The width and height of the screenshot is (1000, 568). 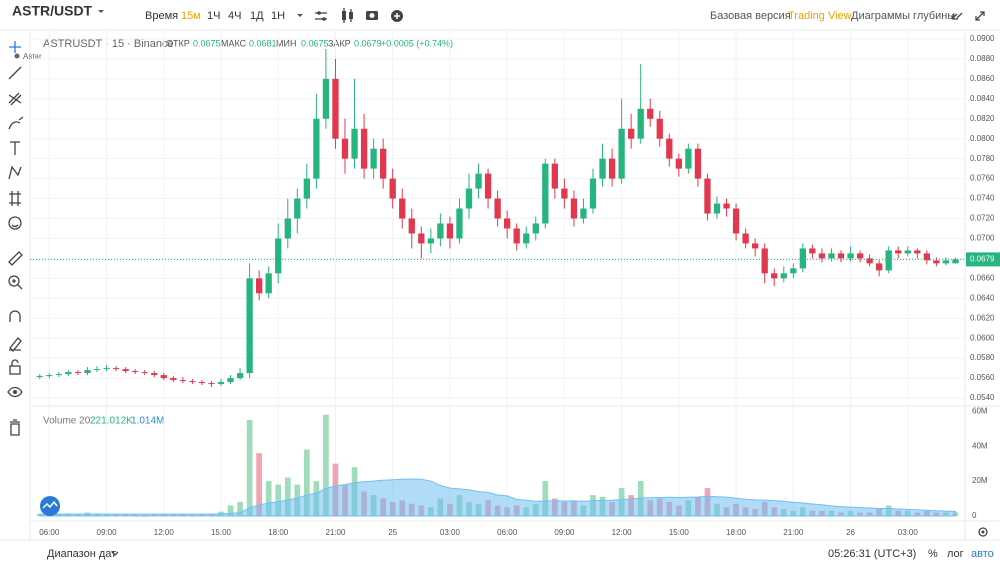 I want to click on eye-tool, so click(x=15, y=392).